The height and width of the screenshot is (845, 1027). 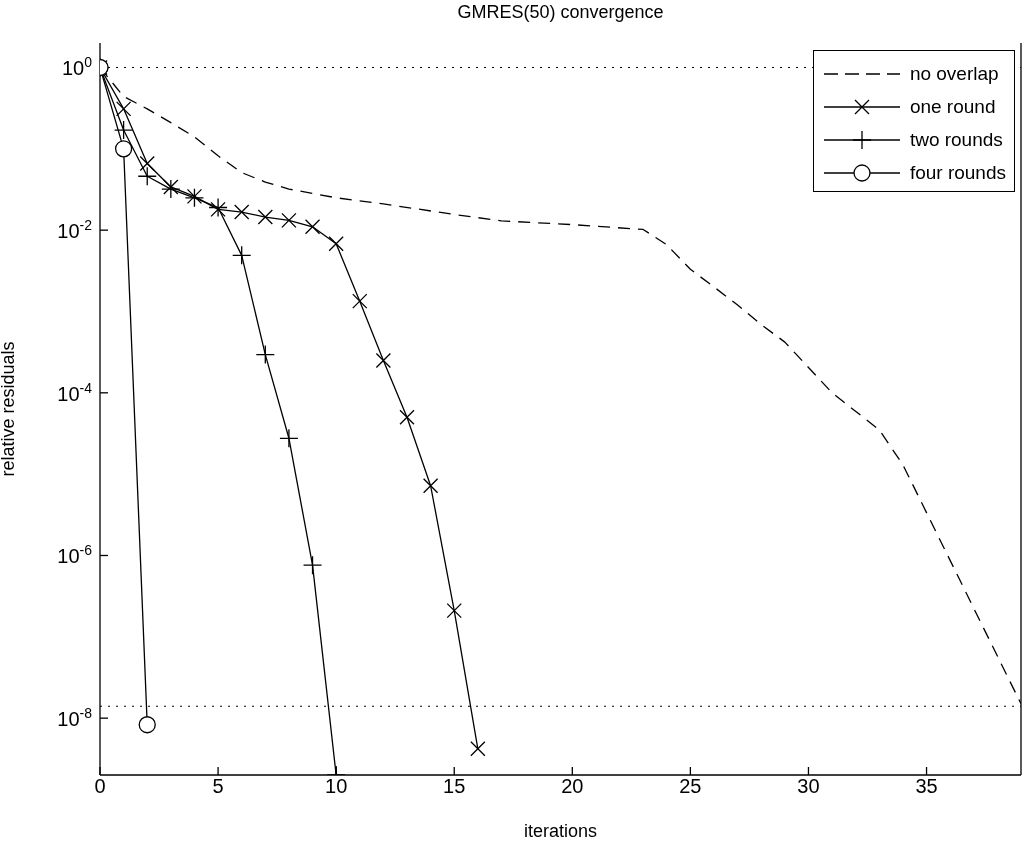 What do you see at coordinates (77, 67) in the screenshot?
I see `y-tick-label: 10$^{0}$` at bounding box center [77, 67].